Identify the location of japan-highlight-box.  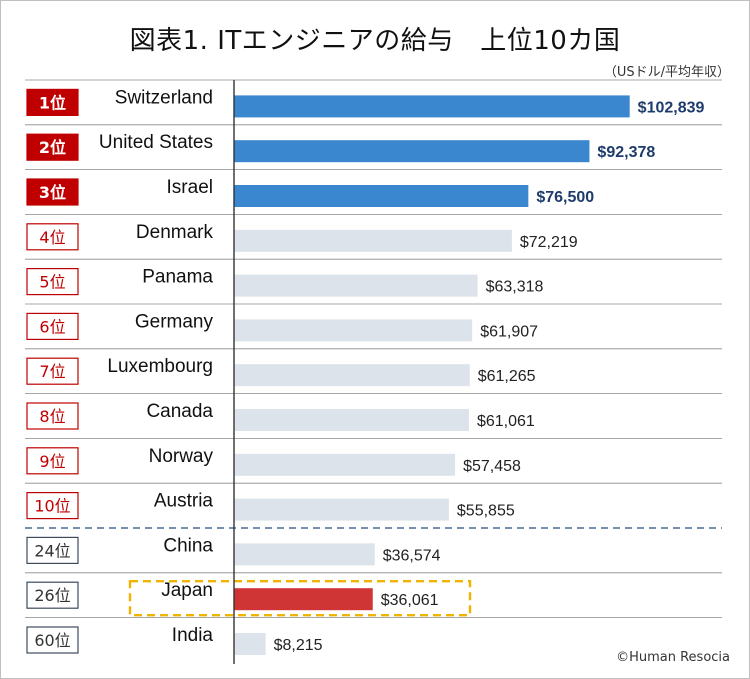
(300, 598).